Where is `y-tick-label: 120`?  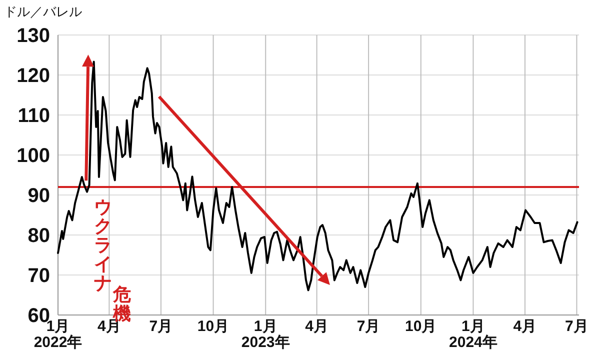 y-tick-label: 120 is located at coordinates (33, 76).